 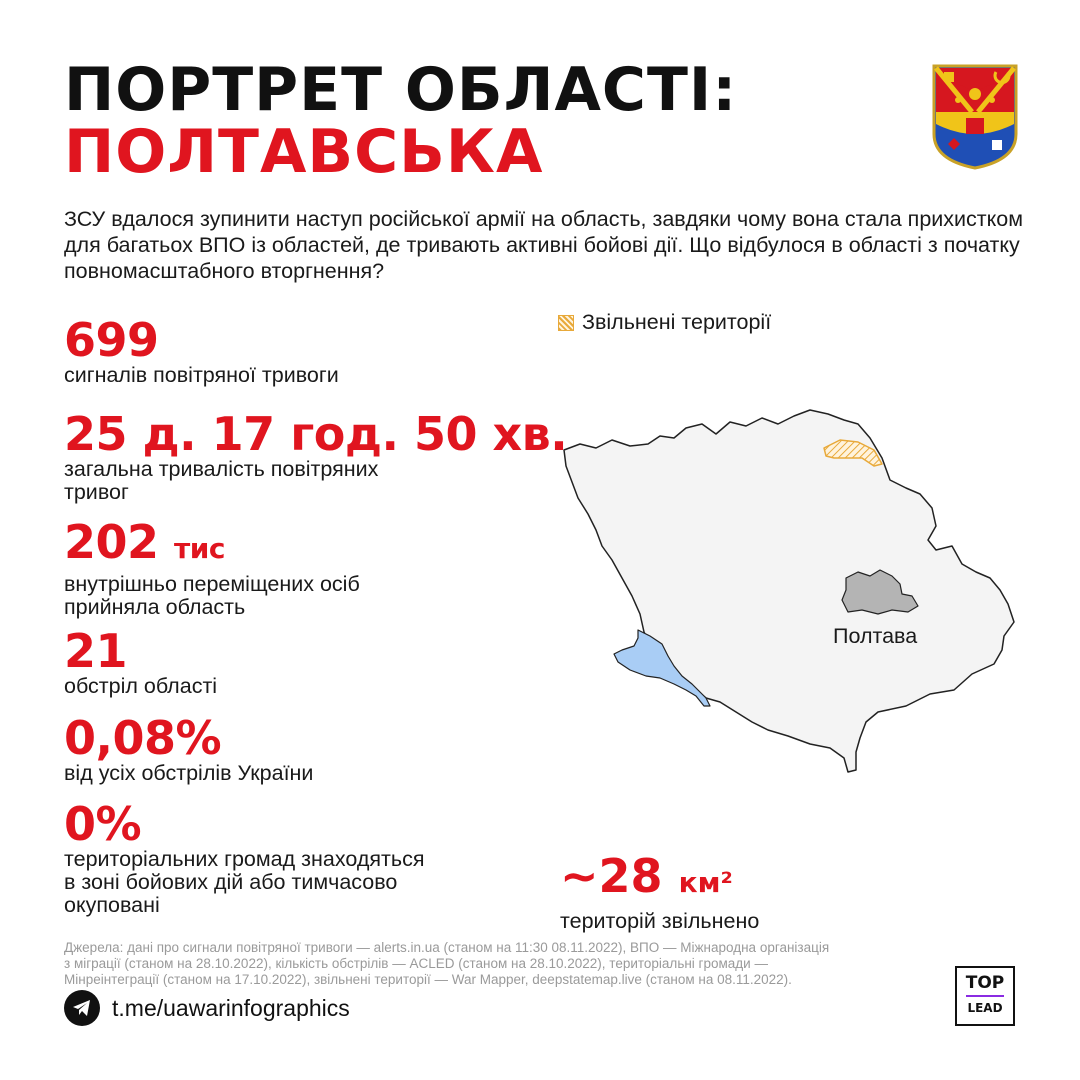 What do you see at coordinates (316, 434) in the screenshot?
I see `stat-value: 25 д. 17 год. 50 хв.` at bounding box center [316, 434].